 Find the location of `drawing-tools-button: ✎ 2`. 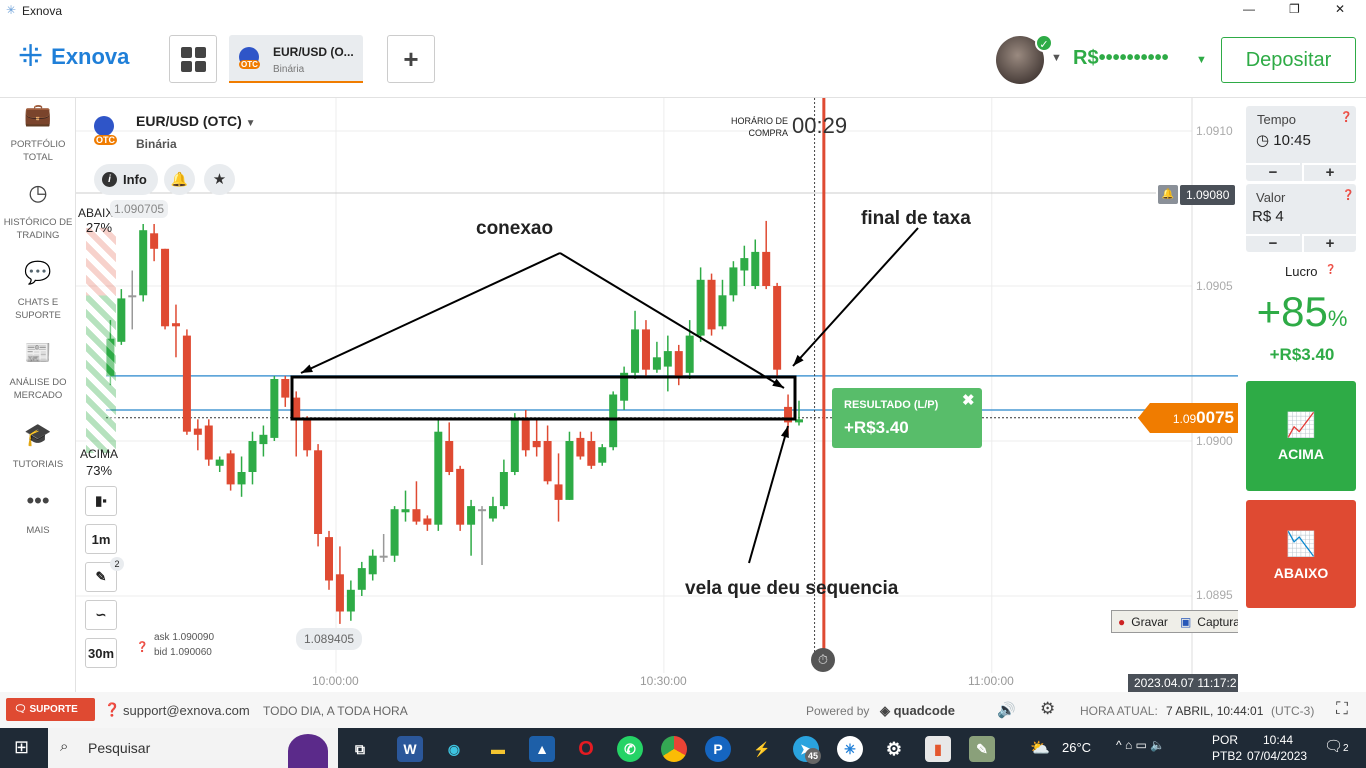

drawing-tools-button: ✎ 2 is located at coordinates (104, 574).